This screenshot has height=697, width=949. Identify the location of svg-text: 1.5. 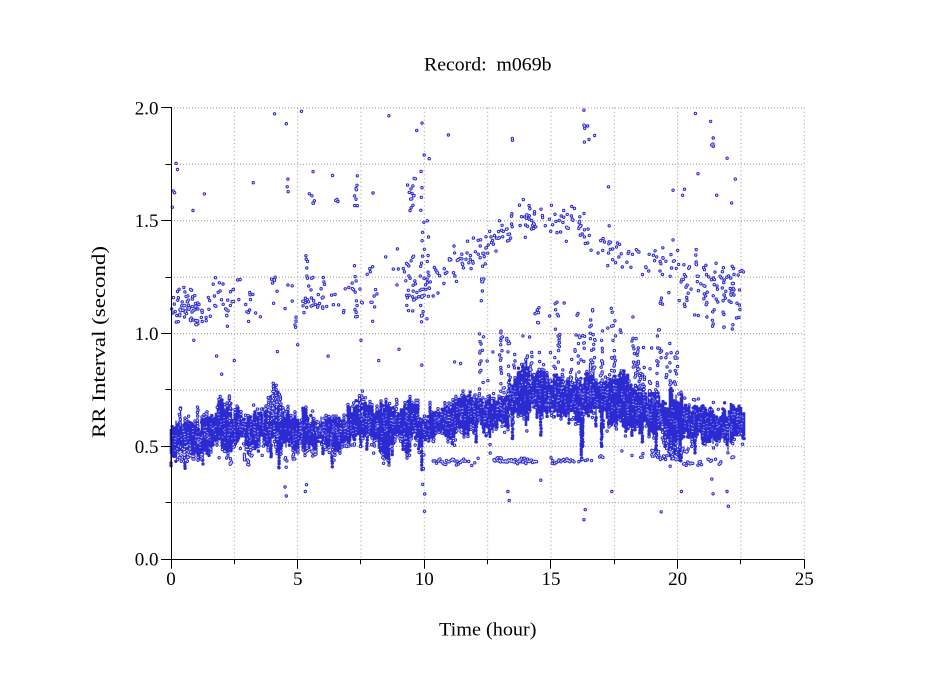
(147, 221).